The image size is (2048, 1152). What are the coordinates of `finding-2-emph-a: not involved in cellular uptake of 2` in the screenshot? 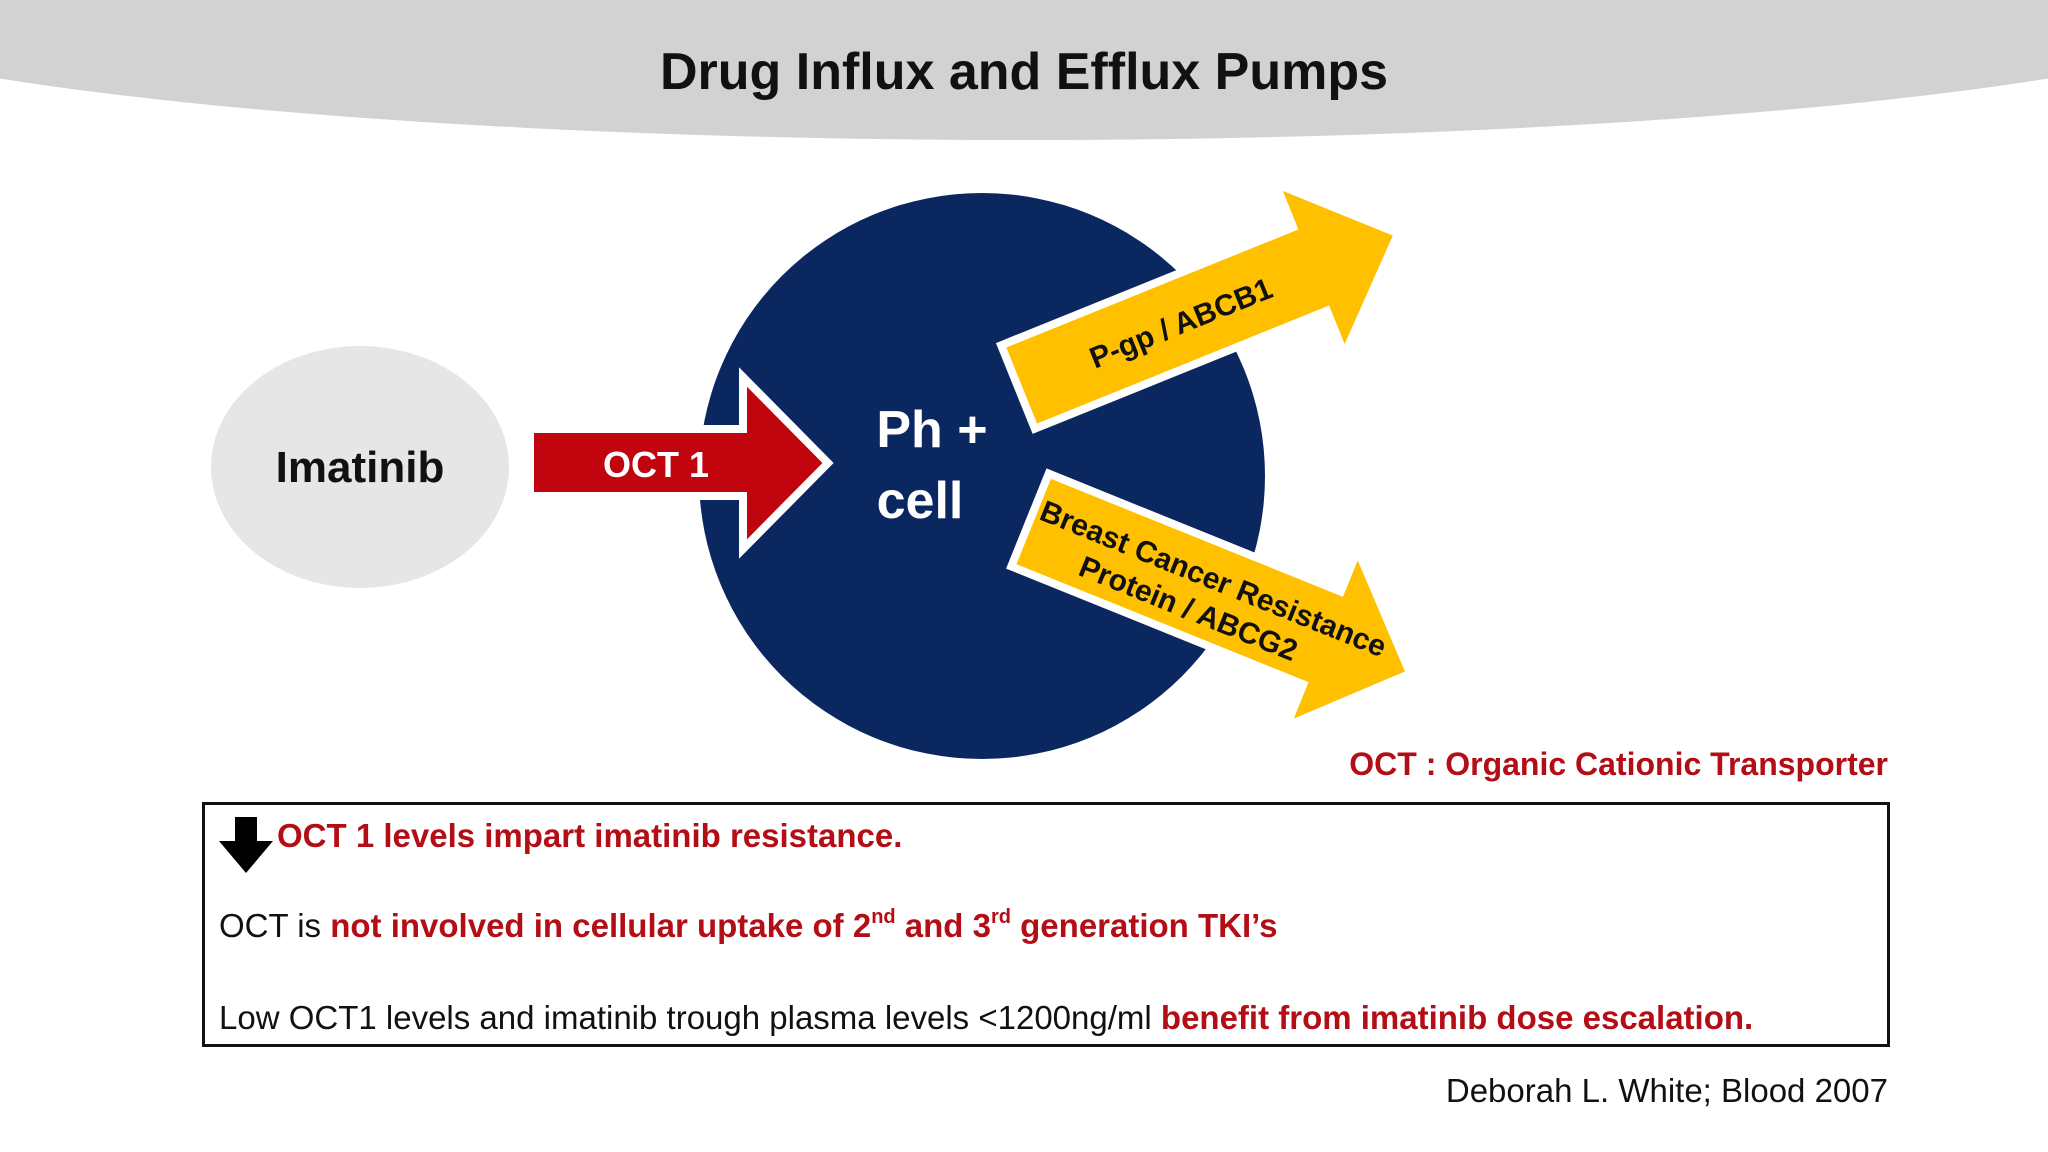 It's located at (601, 925).